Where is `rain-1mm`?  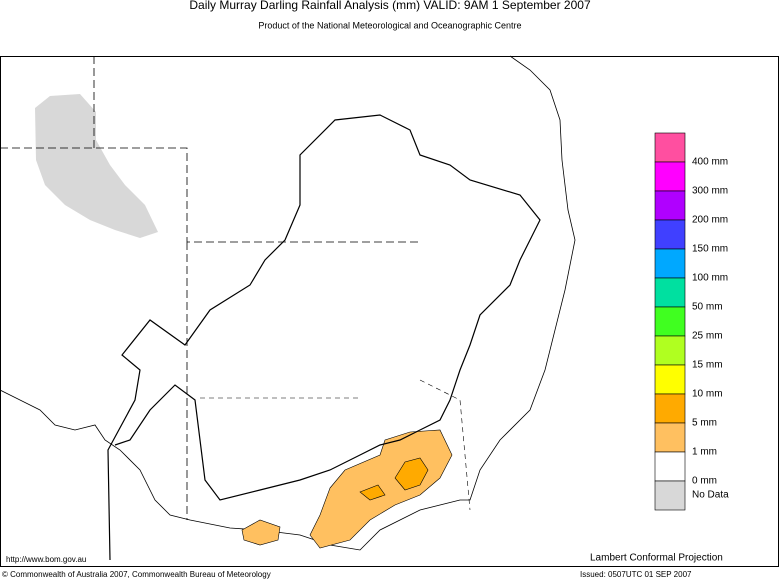
rain-1mm is located at coordinates (261, 532).